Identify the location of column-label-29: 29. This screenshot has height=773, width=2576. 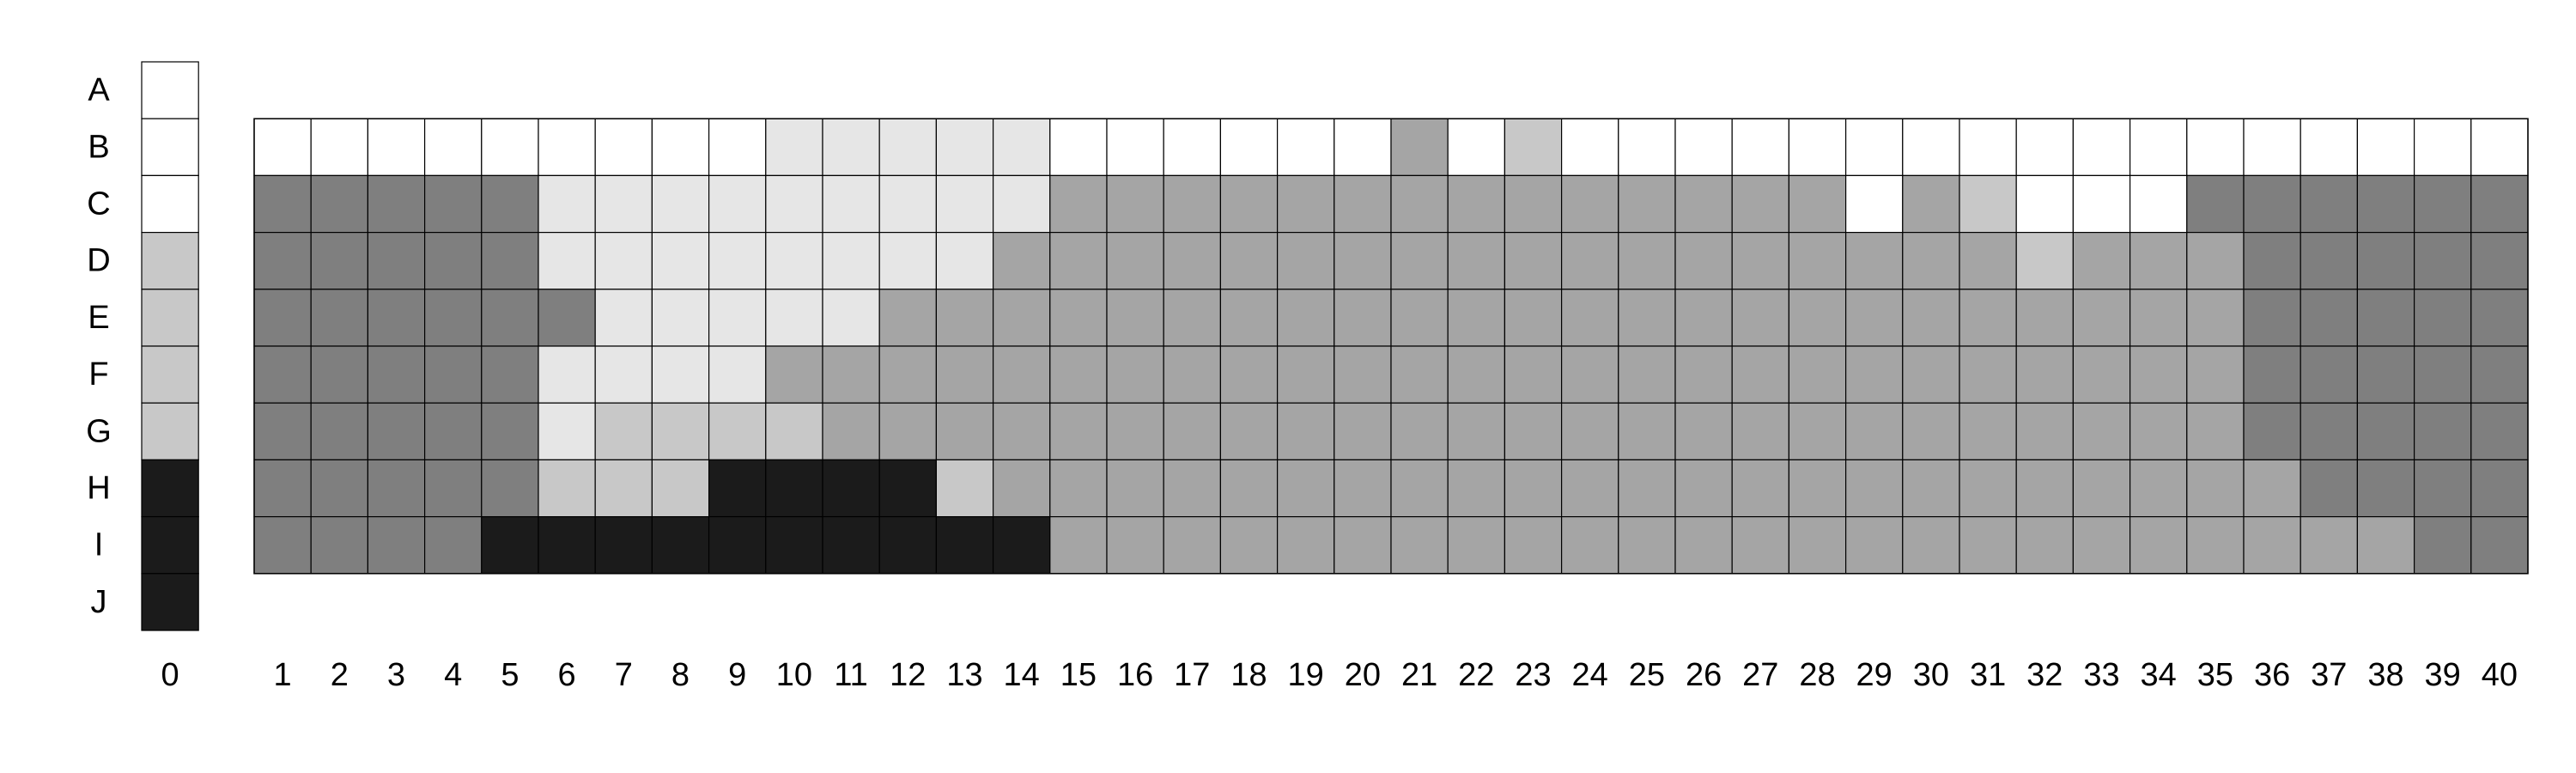
(1874, 675).